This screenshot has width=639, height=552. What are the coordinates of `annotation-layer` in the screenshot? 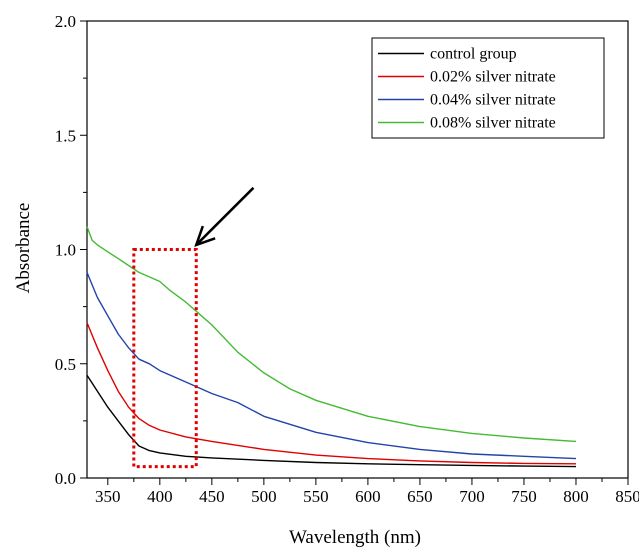 It's located at (193, 327).